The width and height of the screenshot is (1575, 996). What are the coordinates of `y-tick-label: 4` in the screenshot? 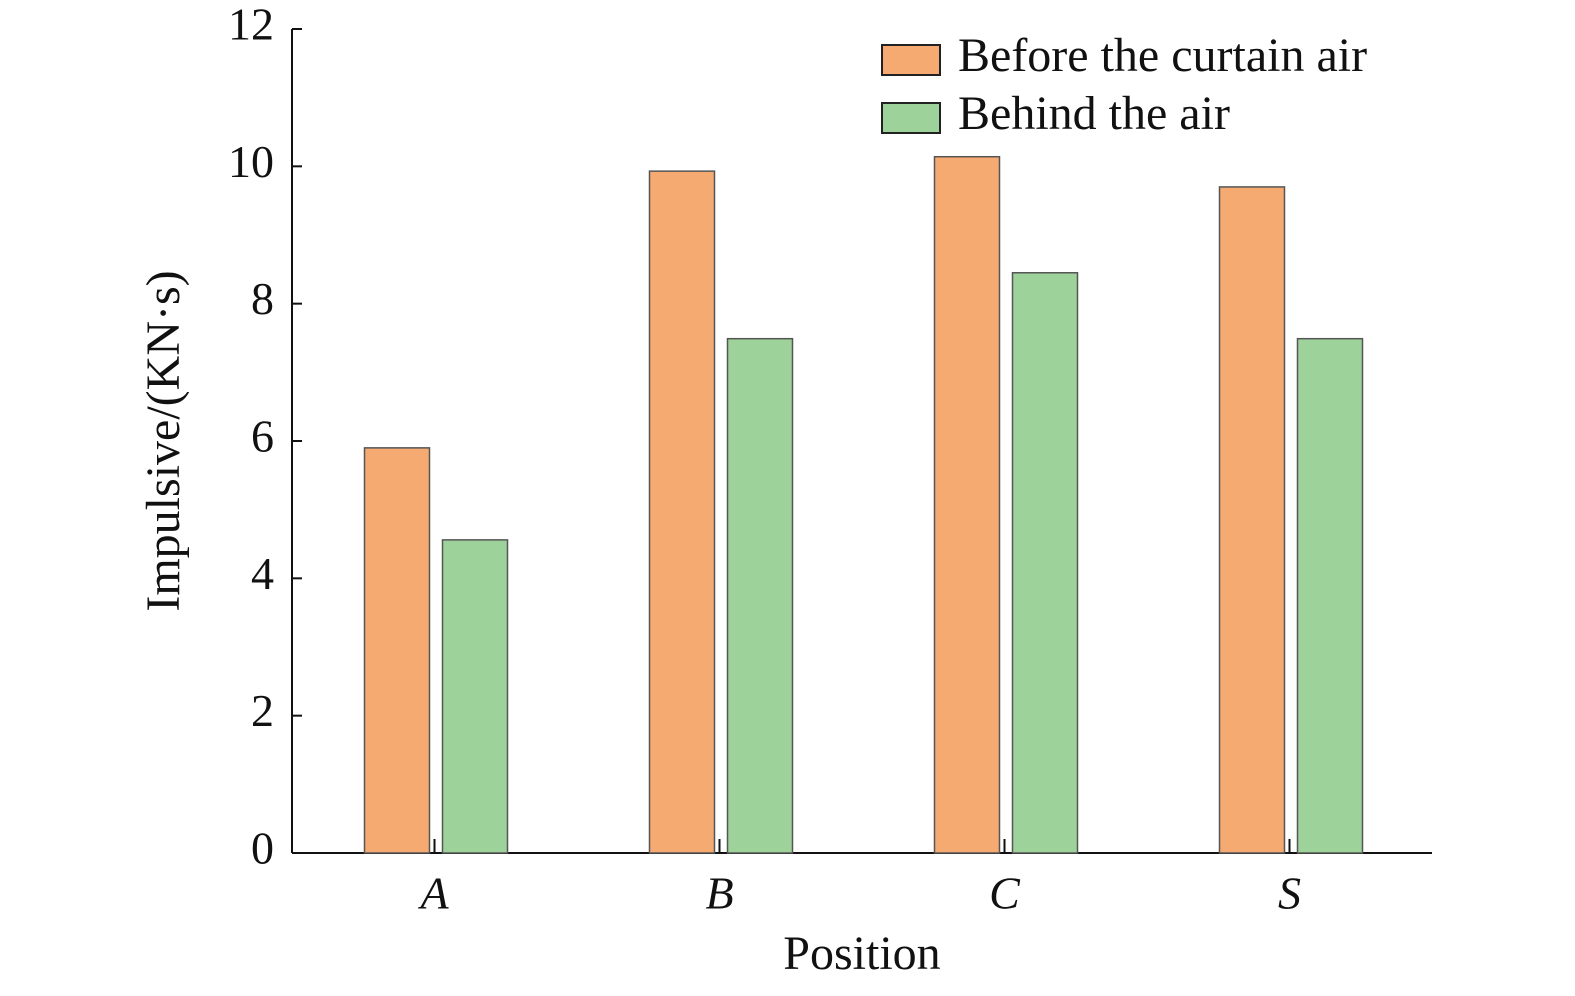 It's located at (262, 573).